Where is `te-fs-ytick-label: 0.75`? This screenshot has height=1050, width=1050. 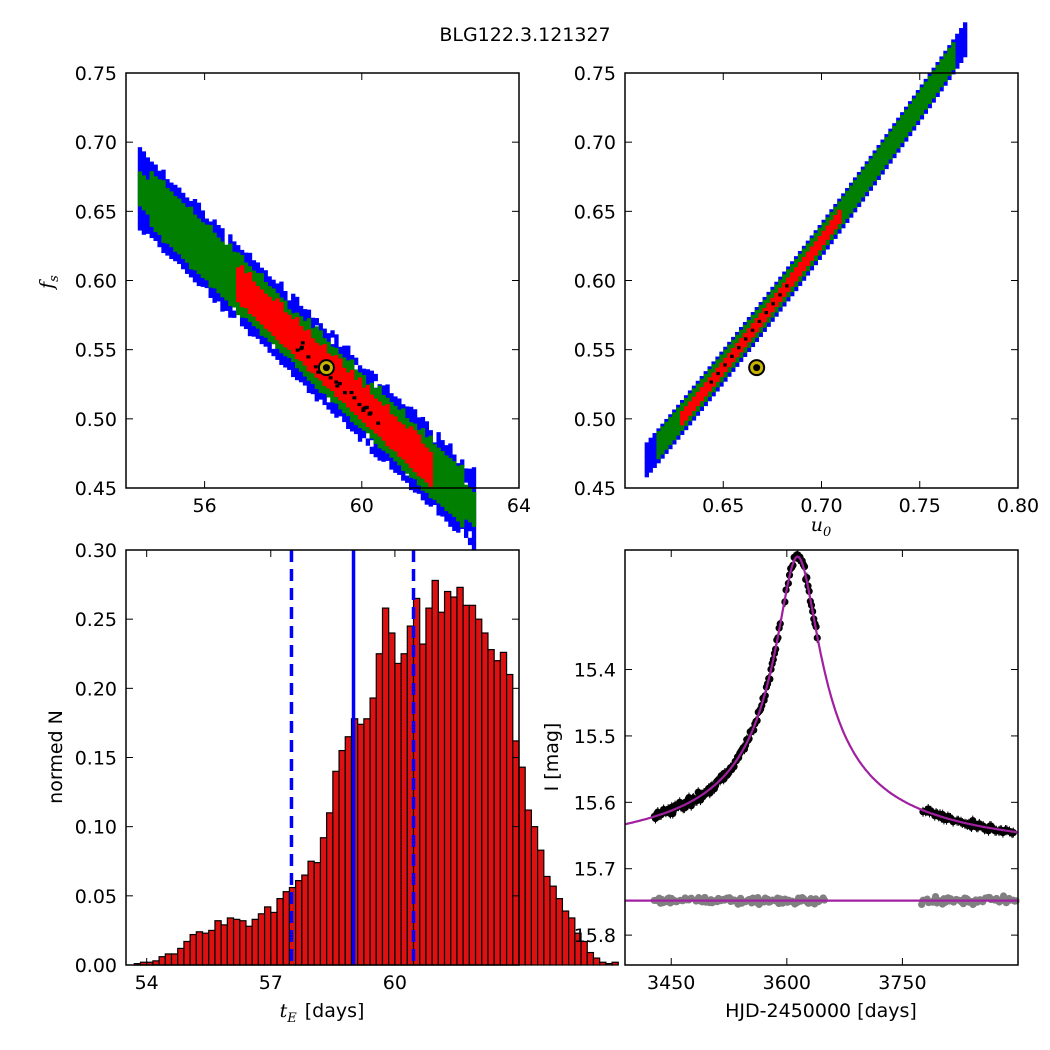
te-fs-ytick-label: 0.75 is located at coordinates (96, 74).